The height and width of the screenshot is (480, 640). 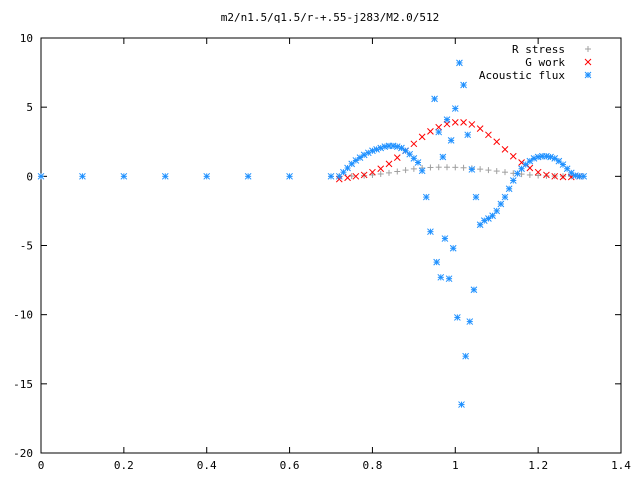 I want to click on x-tick-label: 0.2, so click(x=124, y=465).